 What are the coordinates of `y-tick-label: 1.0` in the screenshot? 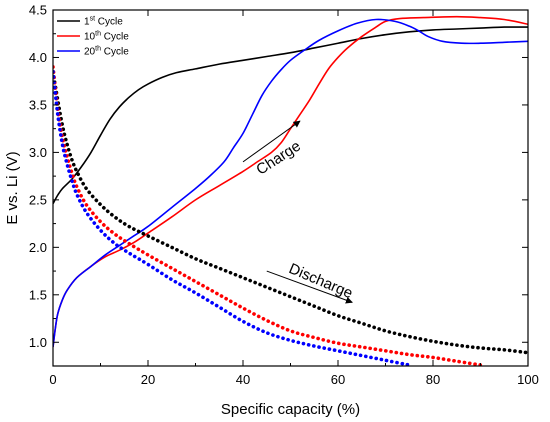 It's located at (38, 342).